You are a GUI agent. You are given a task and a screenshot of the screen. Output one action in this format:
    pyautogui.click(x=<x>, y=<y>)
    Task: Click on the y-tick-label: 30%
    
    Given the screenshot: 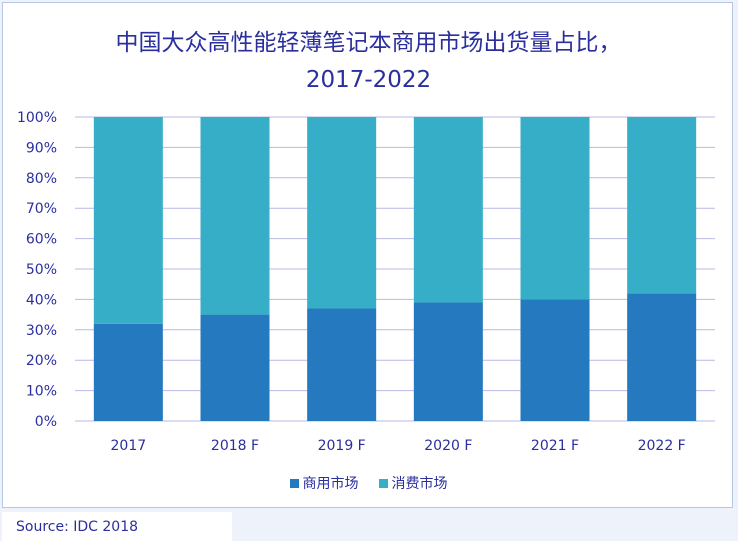 What is the action you would take?
    pyautogui.click(x=41, y=331)
    